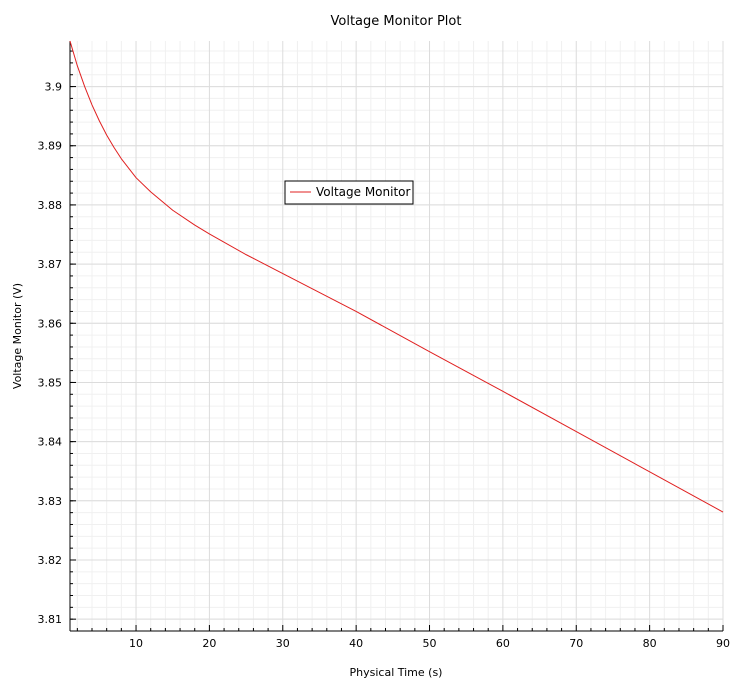 The image size is (741, 682). Describe the element at coordinates (650, 643) in the screenshot. I see `x-tick-label: 80` at that location.